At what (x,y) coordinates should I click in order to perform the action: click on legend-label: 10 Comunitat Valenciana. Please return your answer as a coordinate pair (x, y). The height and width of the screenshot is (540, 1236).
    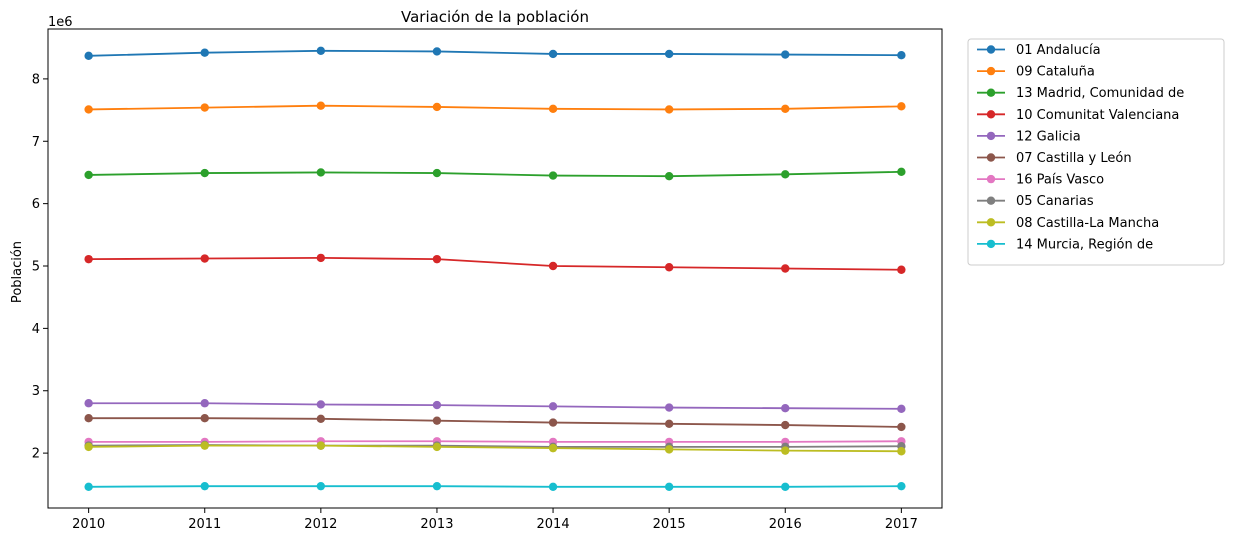
    Looking at the image, I should click on (1097, 115).